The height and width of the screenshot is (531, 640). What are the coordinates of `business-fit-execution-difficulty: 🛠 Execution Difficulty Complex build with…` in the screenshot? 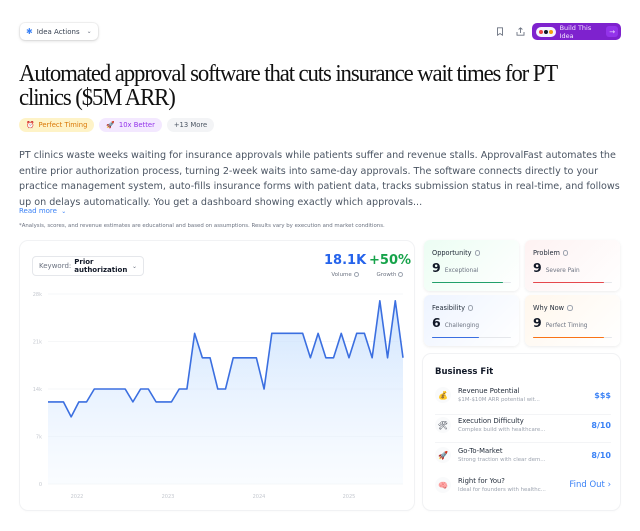 It's located at (523, 425).